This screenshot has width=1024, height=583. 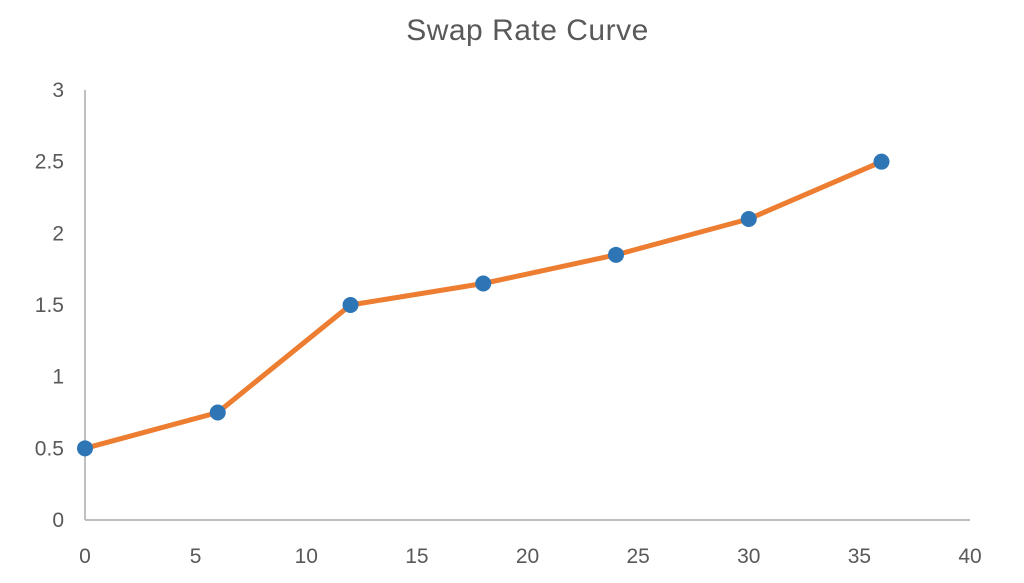 I want to click on x-tick-label: 20, so click(x=527, y=556).